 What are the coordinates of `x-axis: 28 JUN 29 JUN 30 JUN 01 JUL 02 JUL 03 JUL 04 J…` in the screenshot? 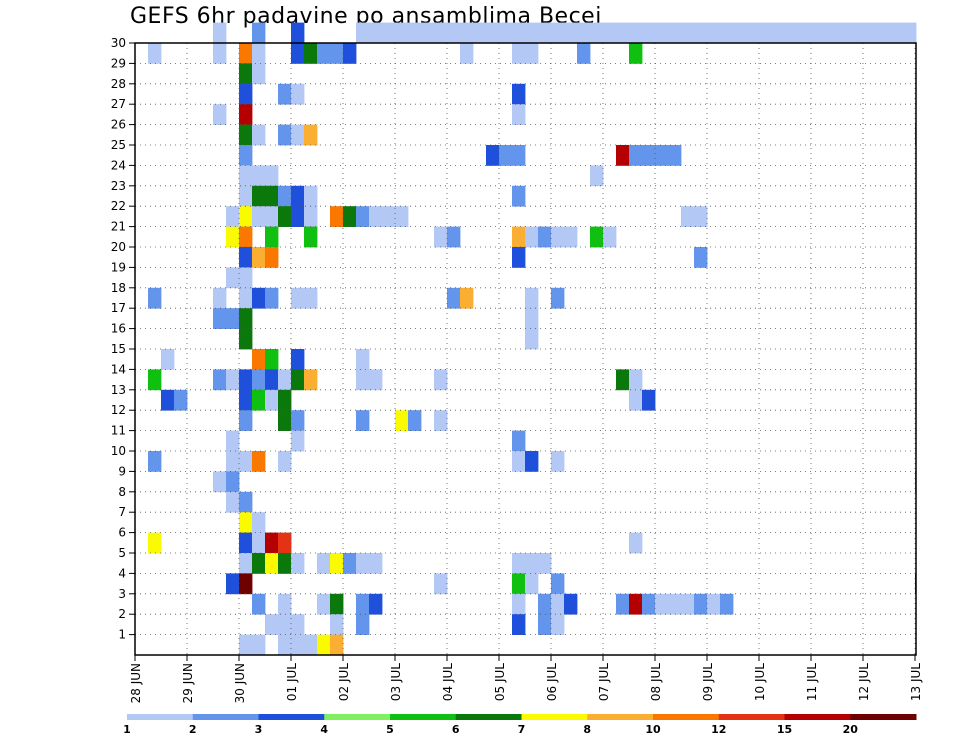 It's located at (526, 679).